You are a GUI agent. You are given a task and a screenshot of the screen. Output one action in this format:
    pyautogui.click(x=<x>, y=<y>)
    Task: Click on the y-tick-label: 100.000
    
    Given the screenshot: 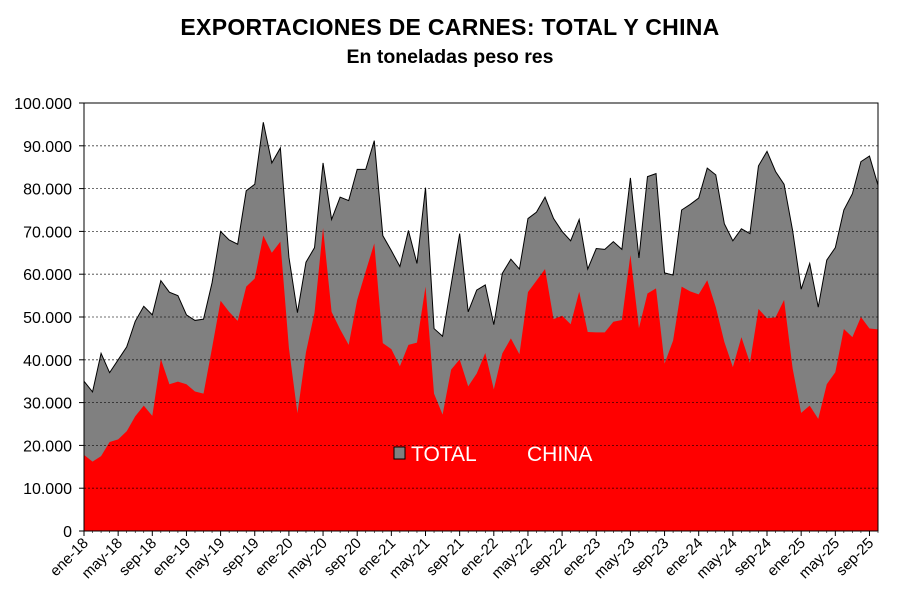 What is the action you would take?
    pyautogui.click(x=43, y=104)
    